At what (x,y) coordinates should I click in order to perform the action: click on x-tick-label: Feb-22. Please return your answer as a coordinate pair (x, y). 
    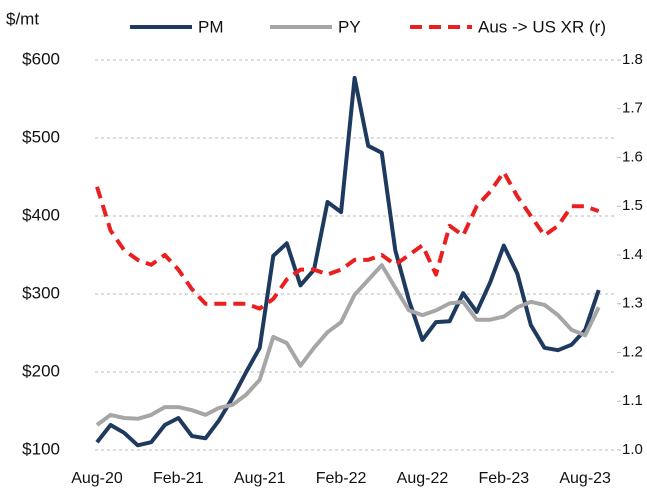
    Looking at the image, I should click on (341, 478).